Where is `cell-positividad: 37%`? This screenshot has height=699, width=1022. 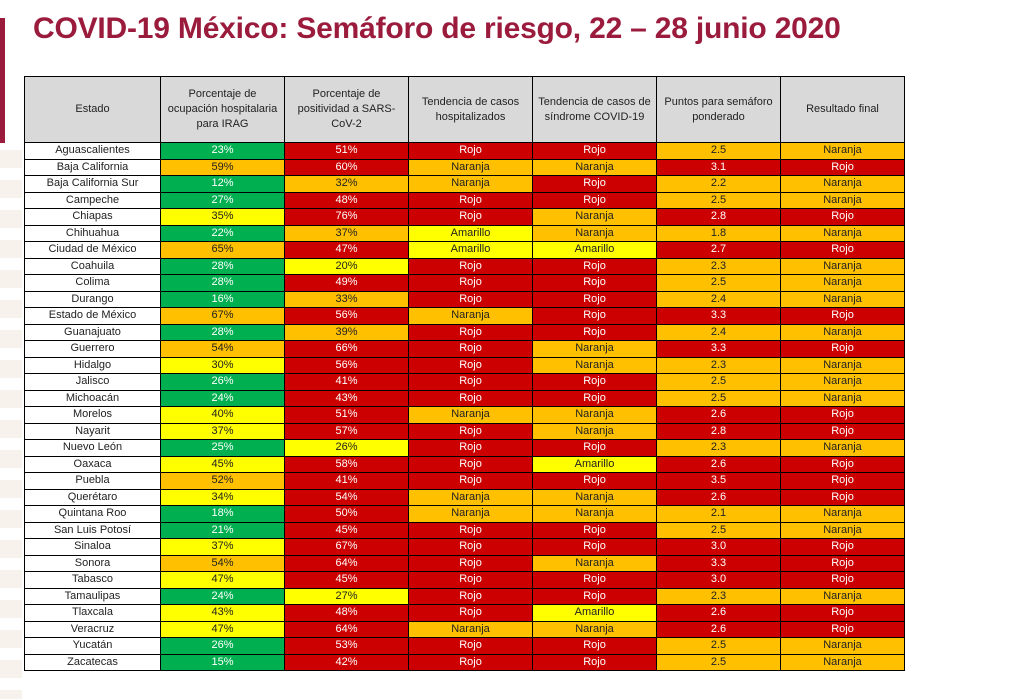 cell-positividad: 37% is located at coordinates (346, 233).